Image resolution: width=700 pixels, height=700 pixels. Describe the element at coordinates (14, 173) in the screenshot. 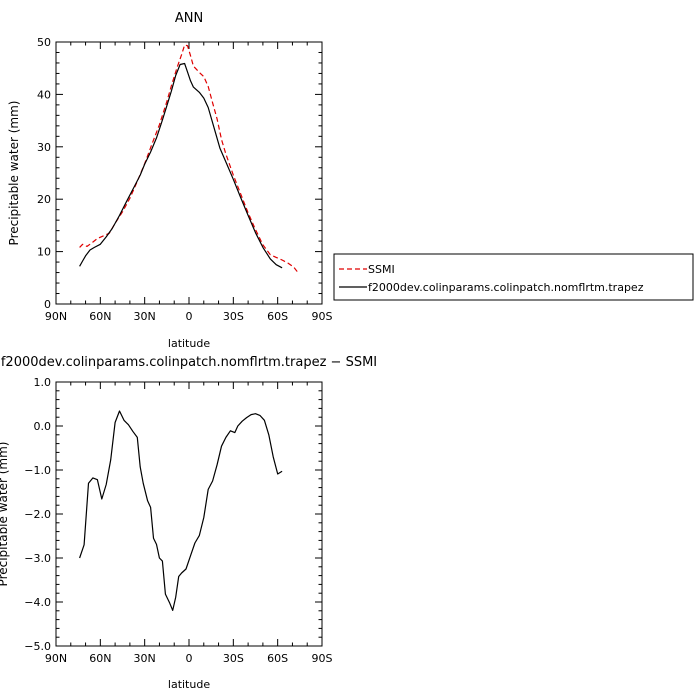

I see `top-y-axis-label: Precipitable water (mm)` at that location.